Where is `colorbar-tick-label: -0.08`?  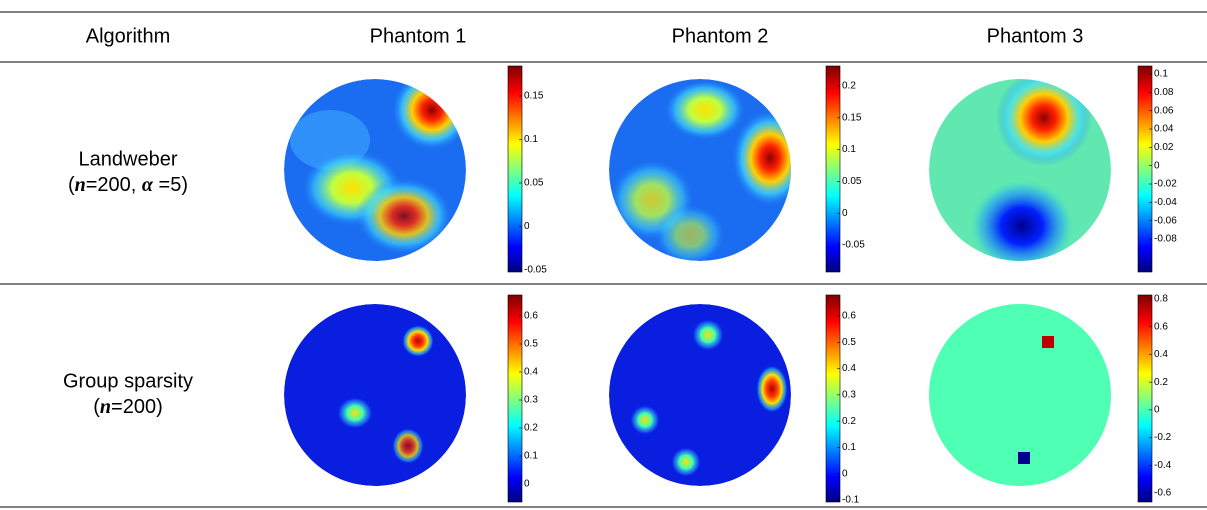 colorbar-tick-label: -0.08 is located at coordinates (1165, 239).